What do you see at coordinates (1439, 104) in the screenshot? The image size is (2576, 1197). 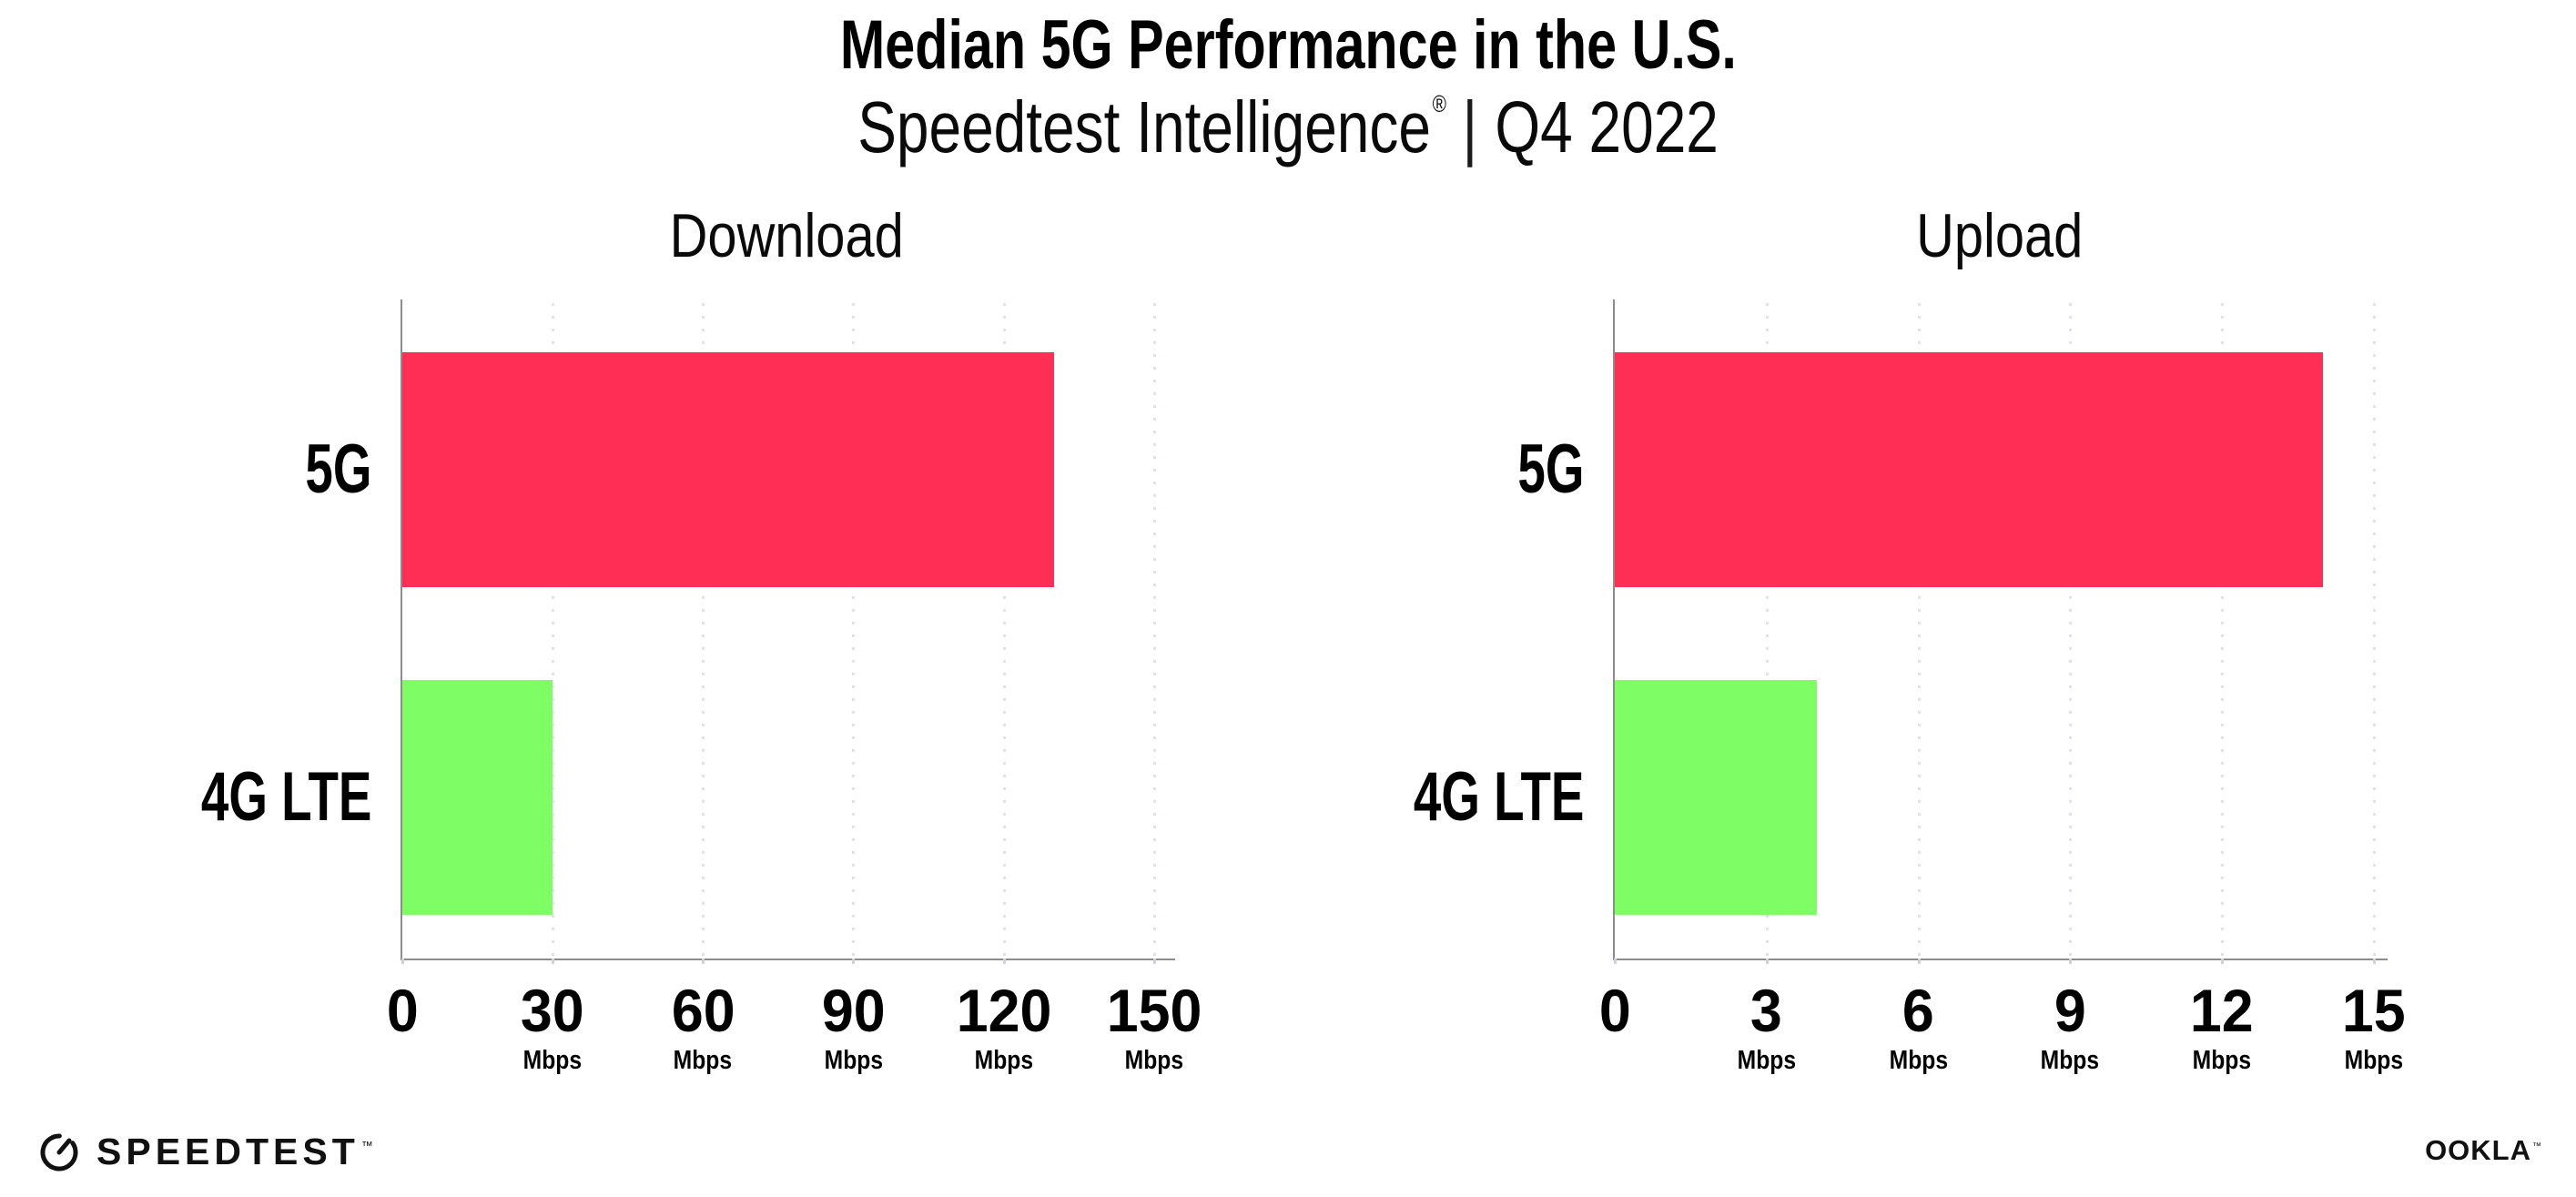 I see `registered-trademark-icon: ®` at bounding box center [1439, 104].